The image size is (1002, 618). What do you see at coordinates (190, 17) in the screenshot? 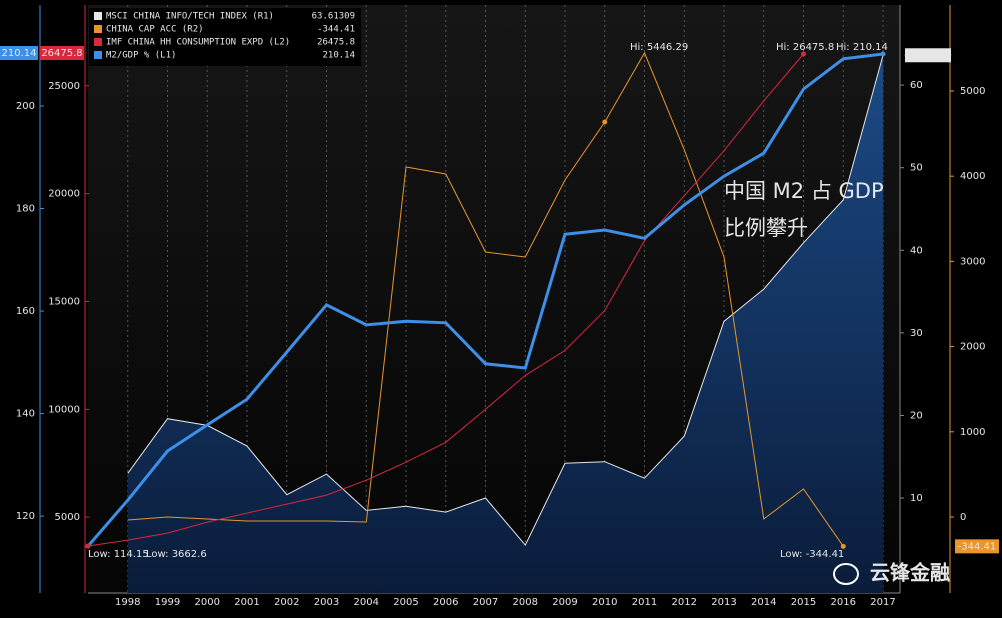
I see `legend-label: MSCI CHINA INFO/TECH INDEX (R1)` at bounding box center [190, 17].